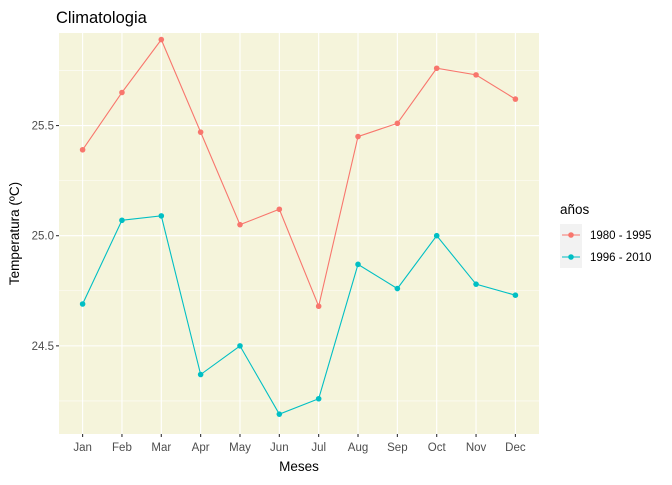  I want to click on legend-label: 1996 - 2010, so click(620, 258).